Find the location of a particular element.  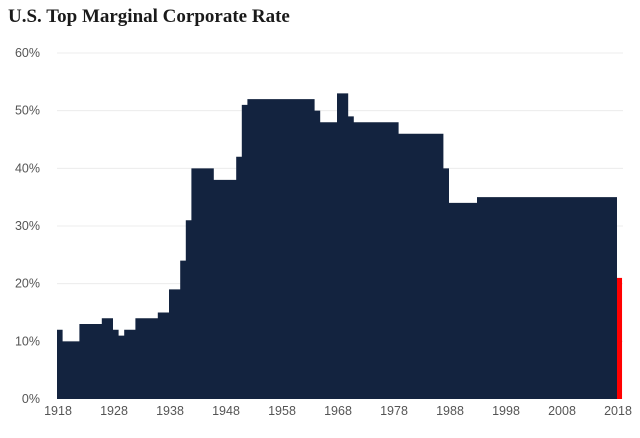

chart-title: U.S. Top Marginal Corporate Rate is located at coordinates (149, 16).